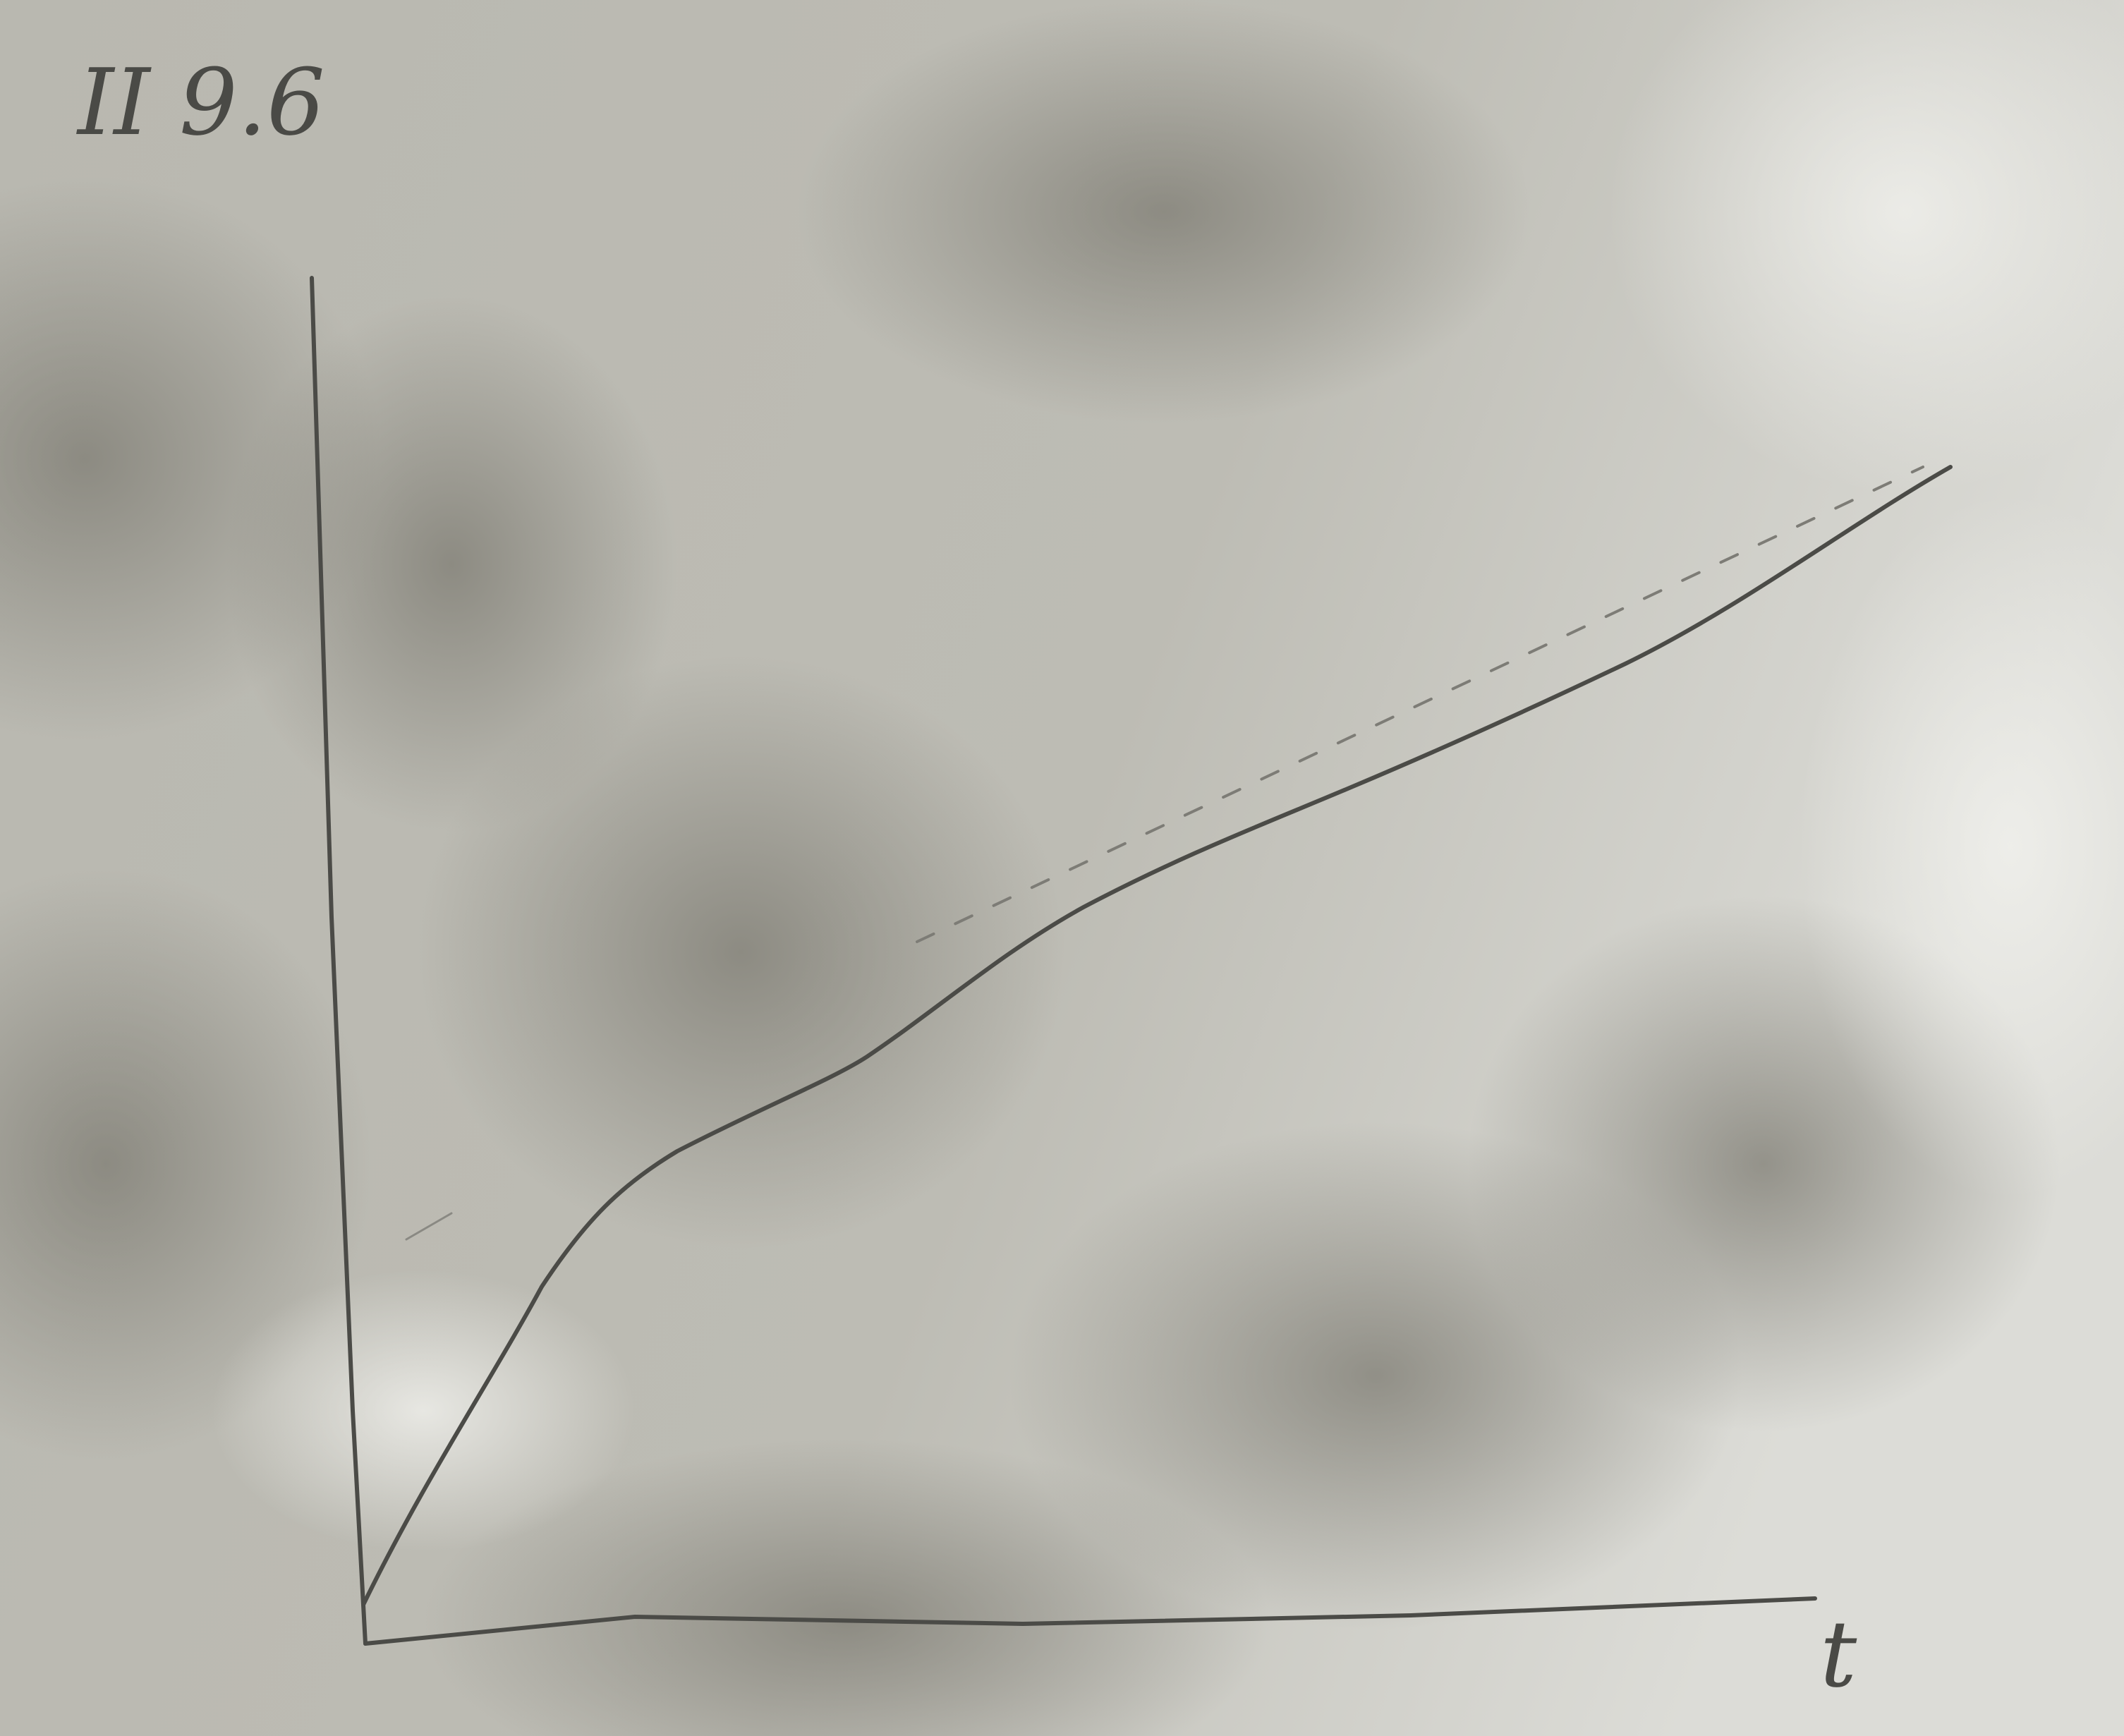  Describe the element at coordinates (1838, 1654) in the screenshot. I see `x-axis-label: t` at that location.